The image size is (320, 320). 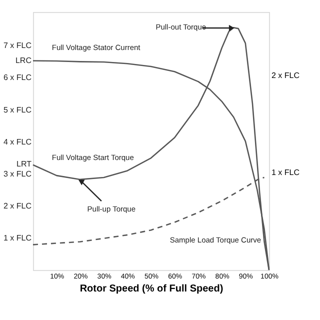 I want to click on x-axis-title: Rotor Speed (% of Full Speed), so click(x=152, y=289).